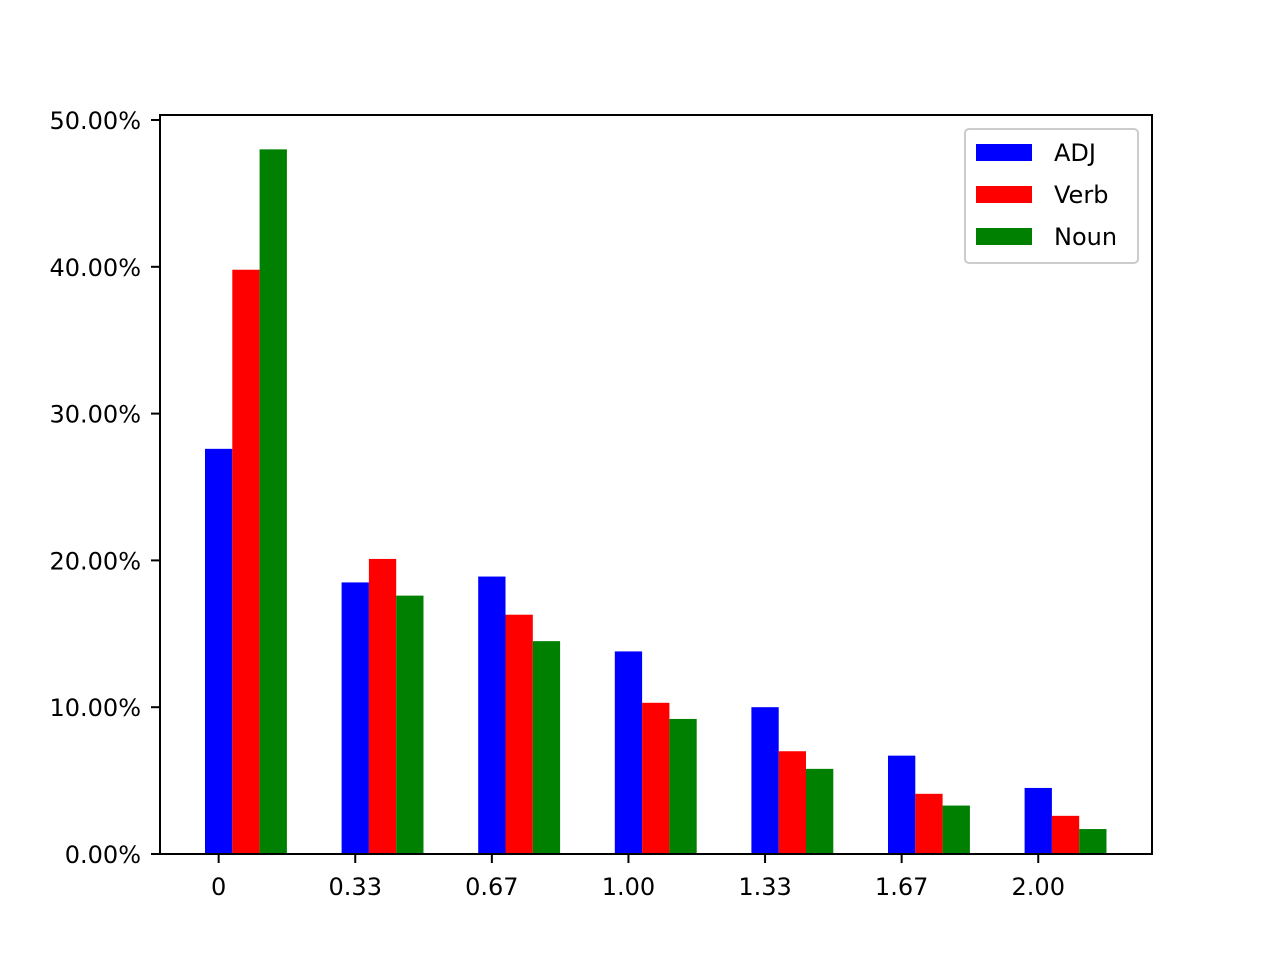 The height and width of the screenshot is (960, 1280). I want to click on x-tick-label: 2.00, so click(1038, 887).